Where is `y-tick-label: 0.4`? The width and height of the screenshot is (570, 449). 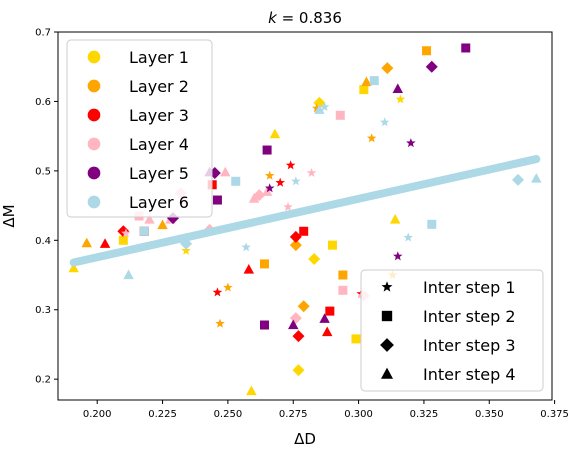 y-tick-label: 0.4 is located at coordinates (43, 241).